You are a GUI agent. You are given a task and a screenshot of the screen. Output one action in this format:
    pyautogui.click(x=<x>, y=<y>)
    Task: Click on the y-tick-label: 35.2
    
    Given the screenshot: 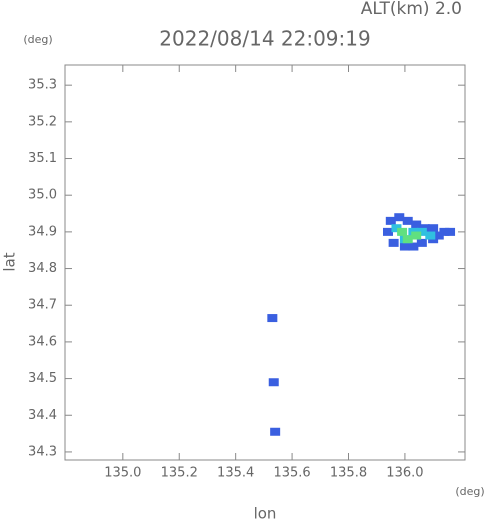 What is the action you would take?
    pyautogui.click(x=42, y=121)
    